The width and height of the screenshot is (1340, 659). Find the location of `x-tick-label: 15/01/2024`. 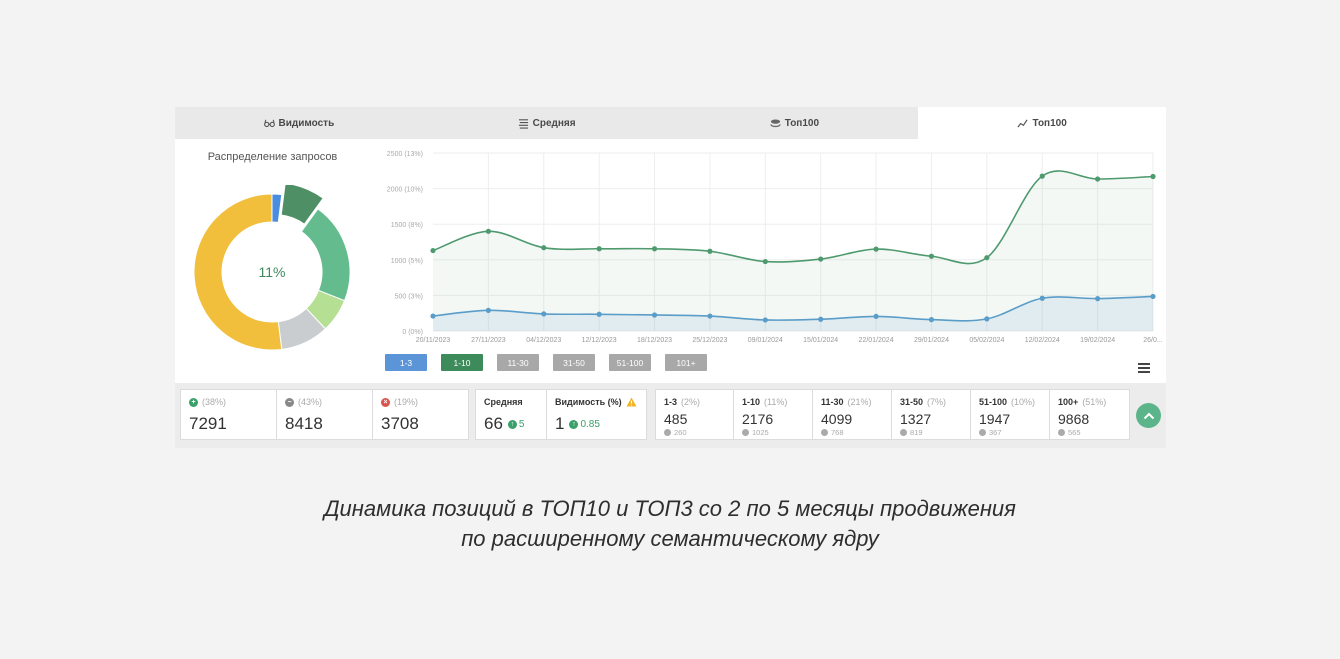

x-tick-label: 15/01/2024 is located at coordinates (820, 340).